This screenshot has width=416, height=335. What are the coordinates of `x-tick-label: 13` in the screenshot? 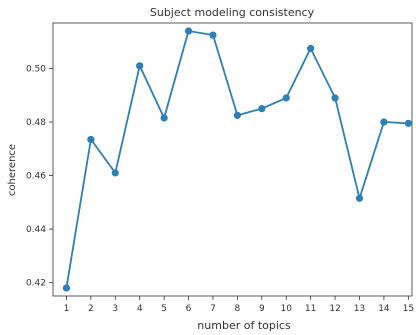 It's located at (359, 309).